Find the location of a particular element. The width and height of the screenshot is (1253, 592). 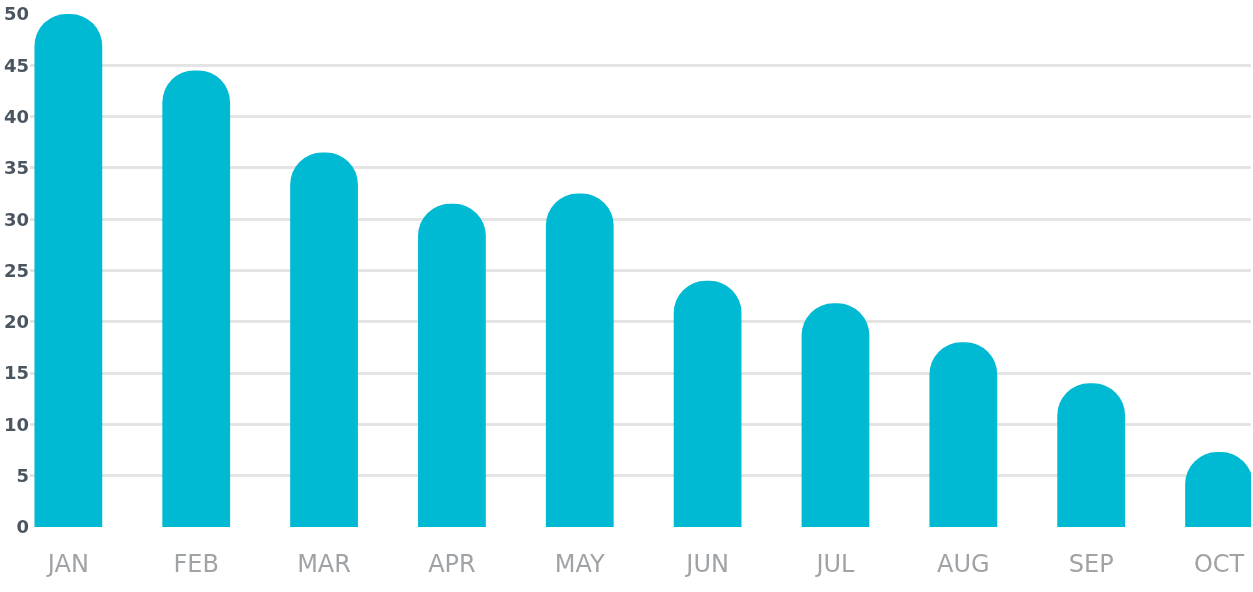

x-tick-label: OCT is located at coordinates (1219, 564).